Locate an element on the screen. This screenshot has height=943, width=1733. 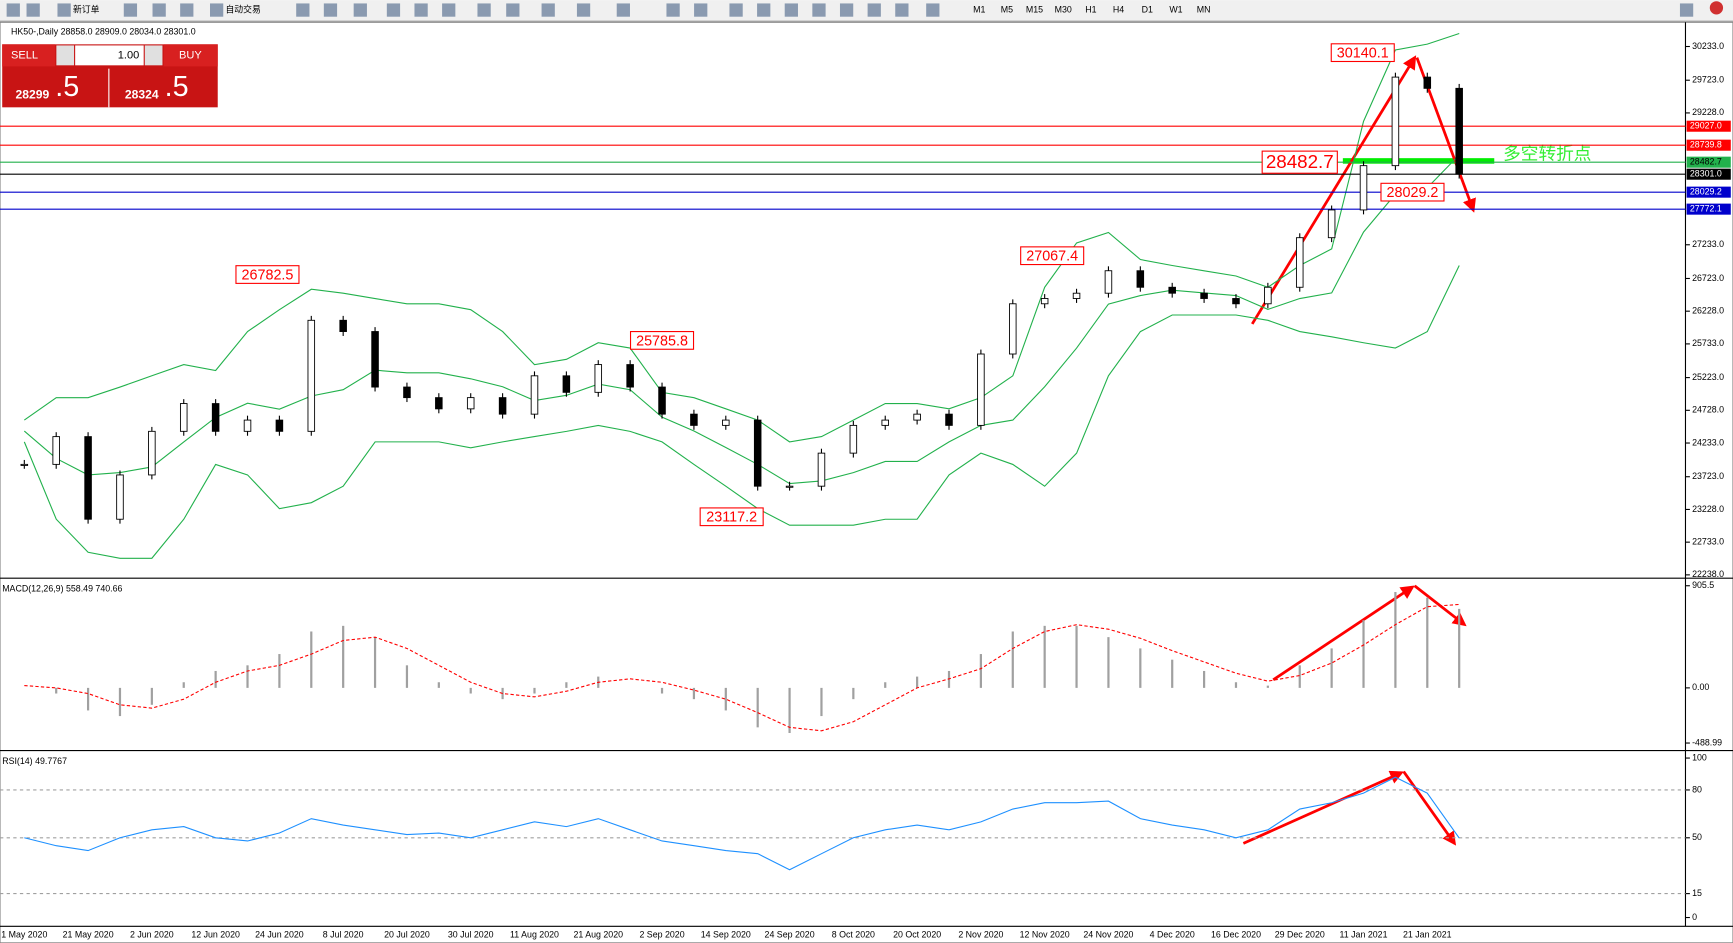
new-order: 新订单 is located at coordinates (86, 8).